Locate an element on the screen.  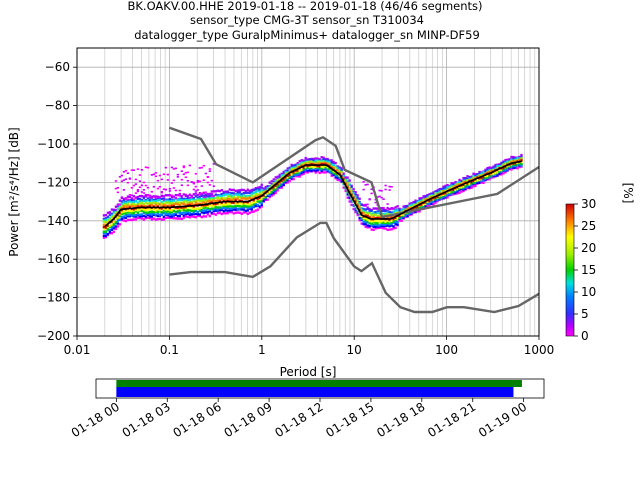
time-tick-label: 01-18 15 is located at coordinates (349, 420).